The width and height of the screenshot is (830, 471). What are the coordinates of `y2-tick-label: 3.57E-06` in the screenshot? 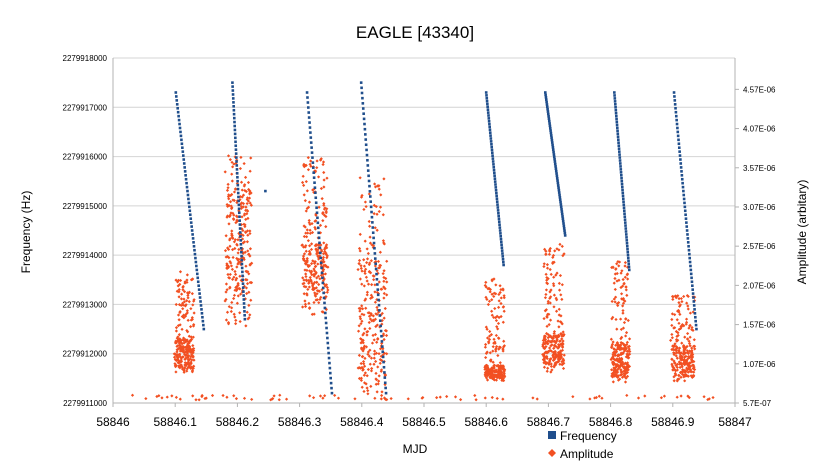 It's located at (759, 168).